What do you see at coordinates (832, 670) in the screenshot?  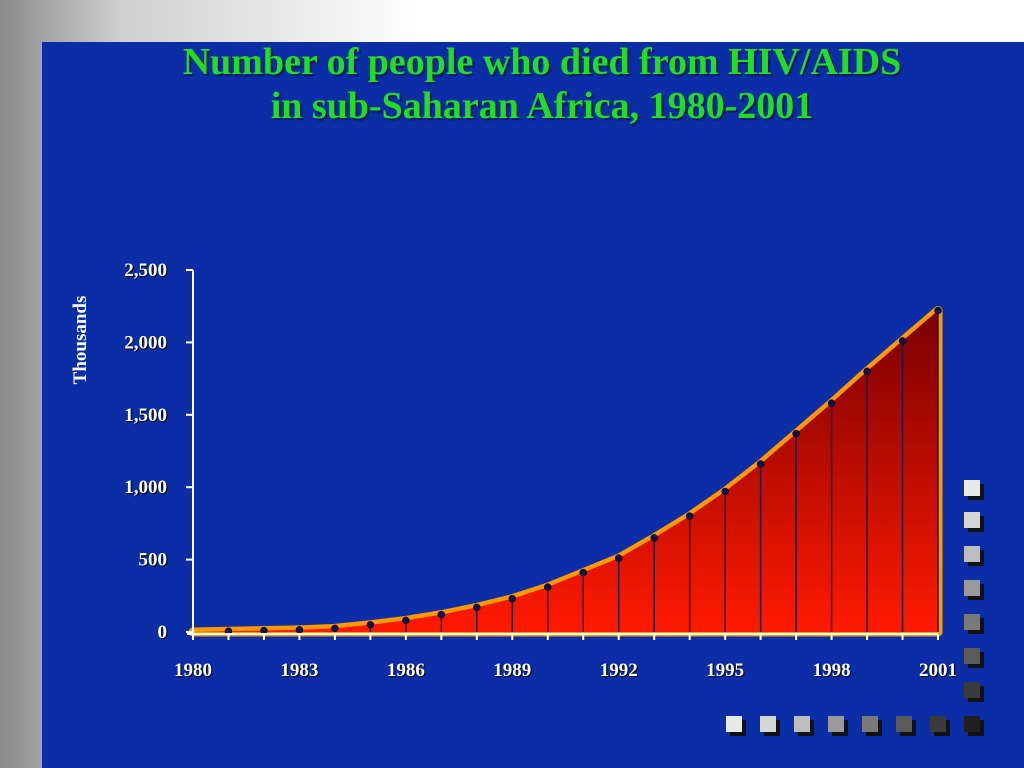 I see `x-tick-label: 1998` at bounding box center [832, 670].